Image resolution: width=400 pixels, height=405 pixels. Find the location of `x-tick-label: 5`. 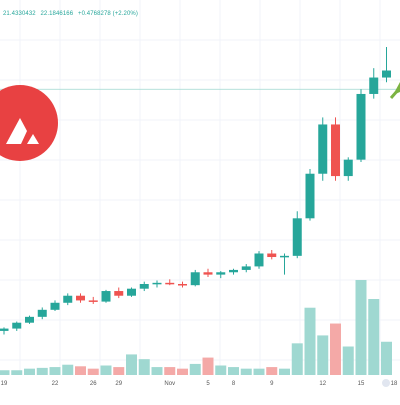

x-tick-label: 5 is located at coordinates (208, 384).